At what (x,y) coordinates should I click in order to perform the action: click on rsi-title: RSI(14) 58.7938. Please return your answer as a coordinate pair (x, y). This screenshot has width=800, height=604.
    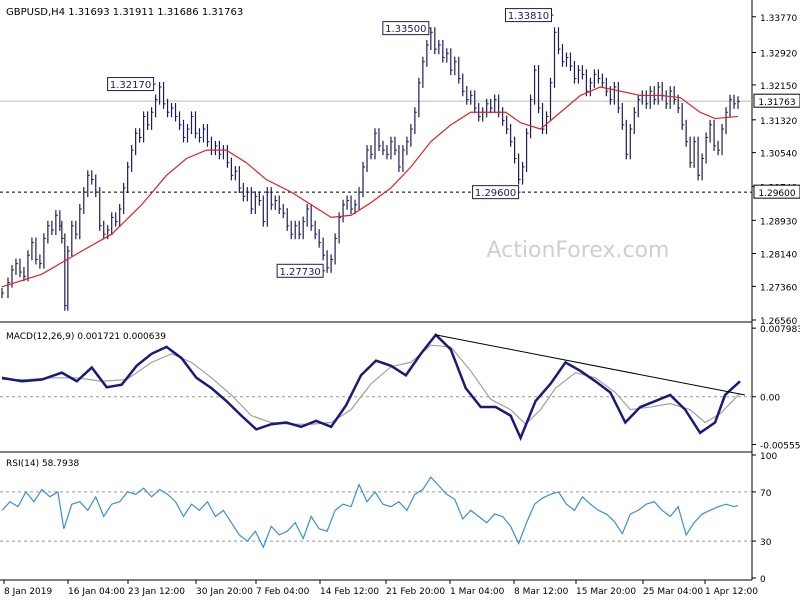
    Looking at the image, I should click on (42, 464).